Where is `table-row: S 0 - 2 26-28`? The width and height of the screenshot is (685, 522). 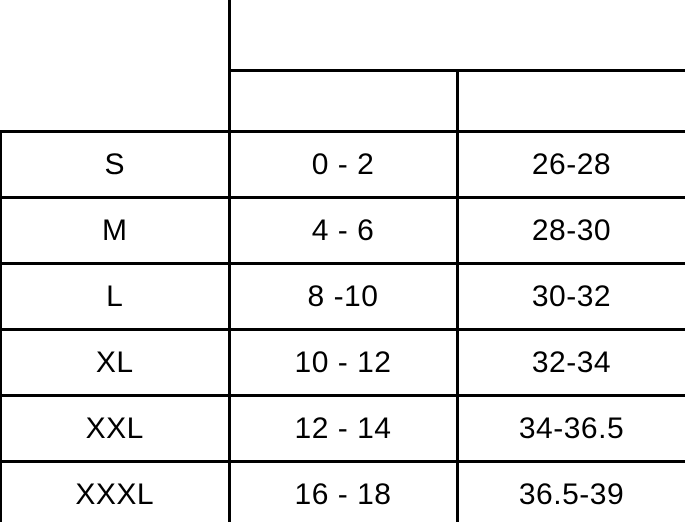
table-row: S 0 - 2 26-28 is located at coordinates (342, 164).